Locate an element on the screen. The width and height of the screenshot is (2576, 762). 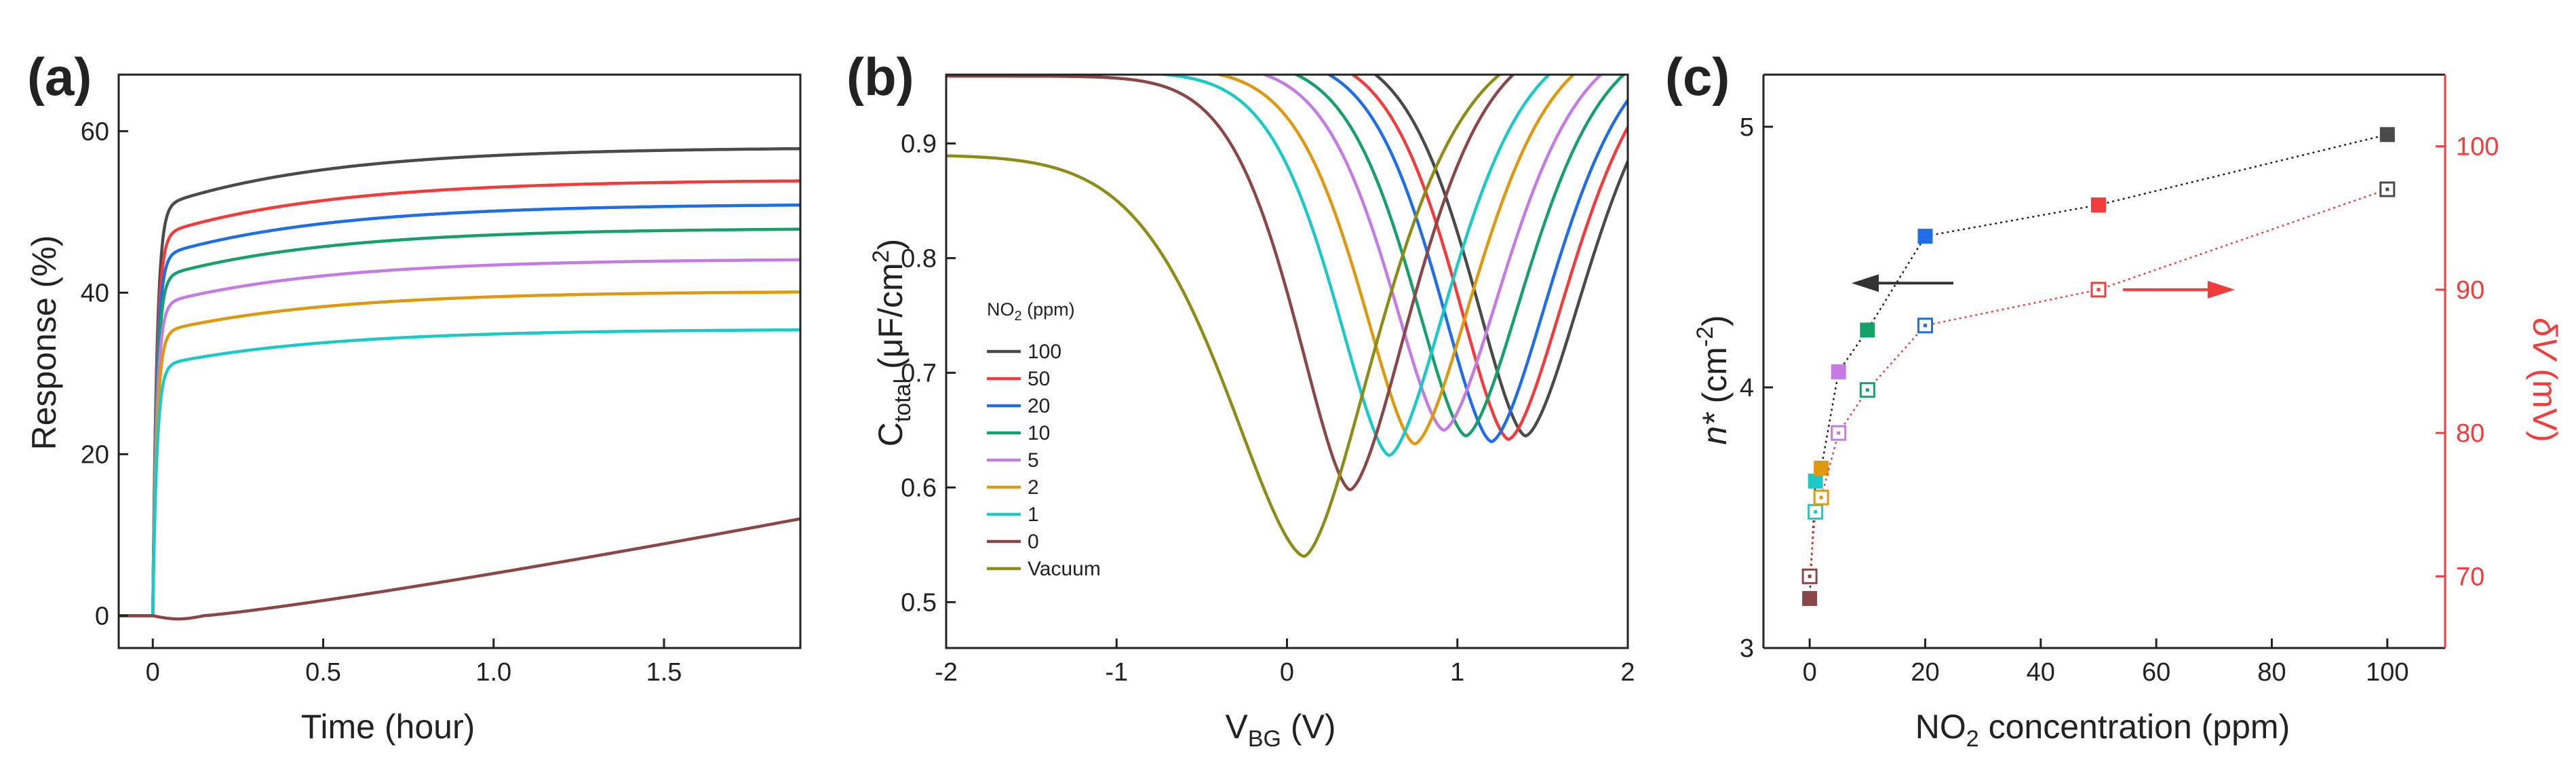
x-tick-label: 100 is located at coordinates (2387, 672).